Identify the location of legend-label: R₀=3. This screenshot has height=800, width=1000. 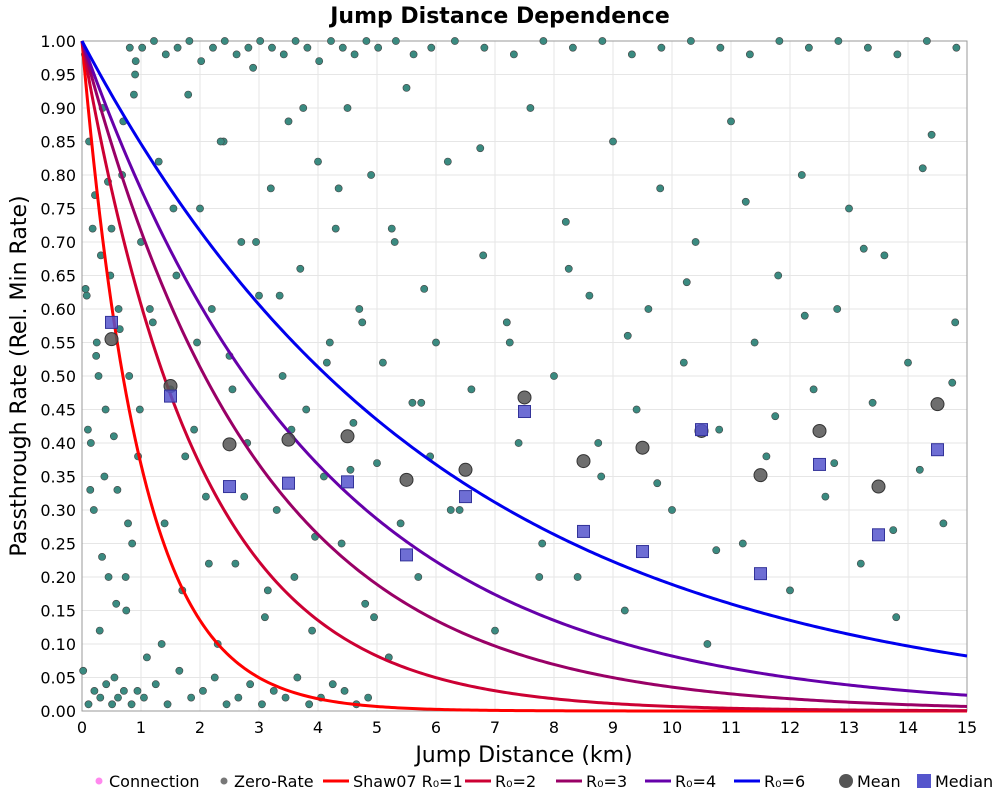
(606, 781).